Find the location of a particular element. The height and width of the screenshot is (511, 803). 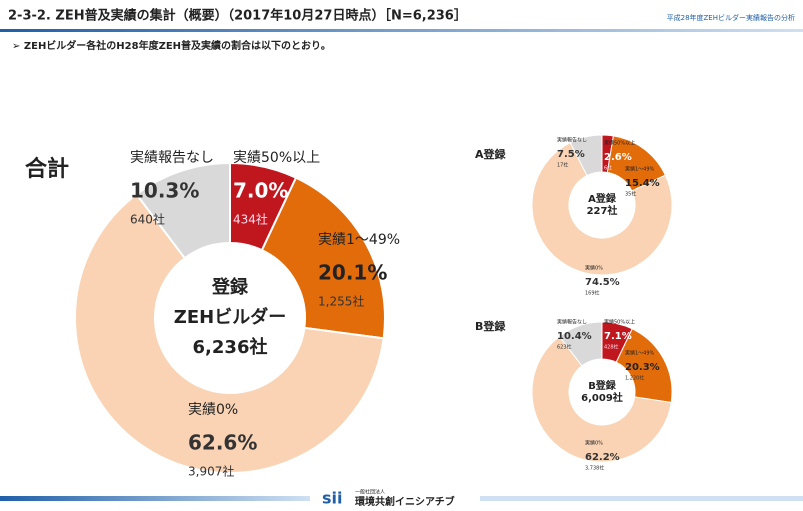

subtitle: ➢ ZEHビルダー各社のH28年度ZEH普及実績の割合は以下のとおり。 is located at coordinates (171, 45).